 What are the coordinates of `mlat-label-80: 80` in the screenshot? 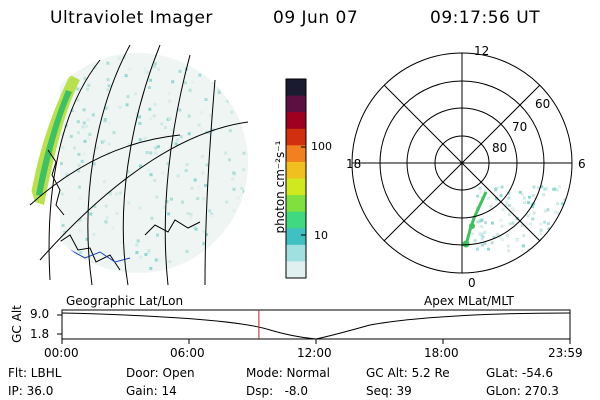 It's located at (500, 148).